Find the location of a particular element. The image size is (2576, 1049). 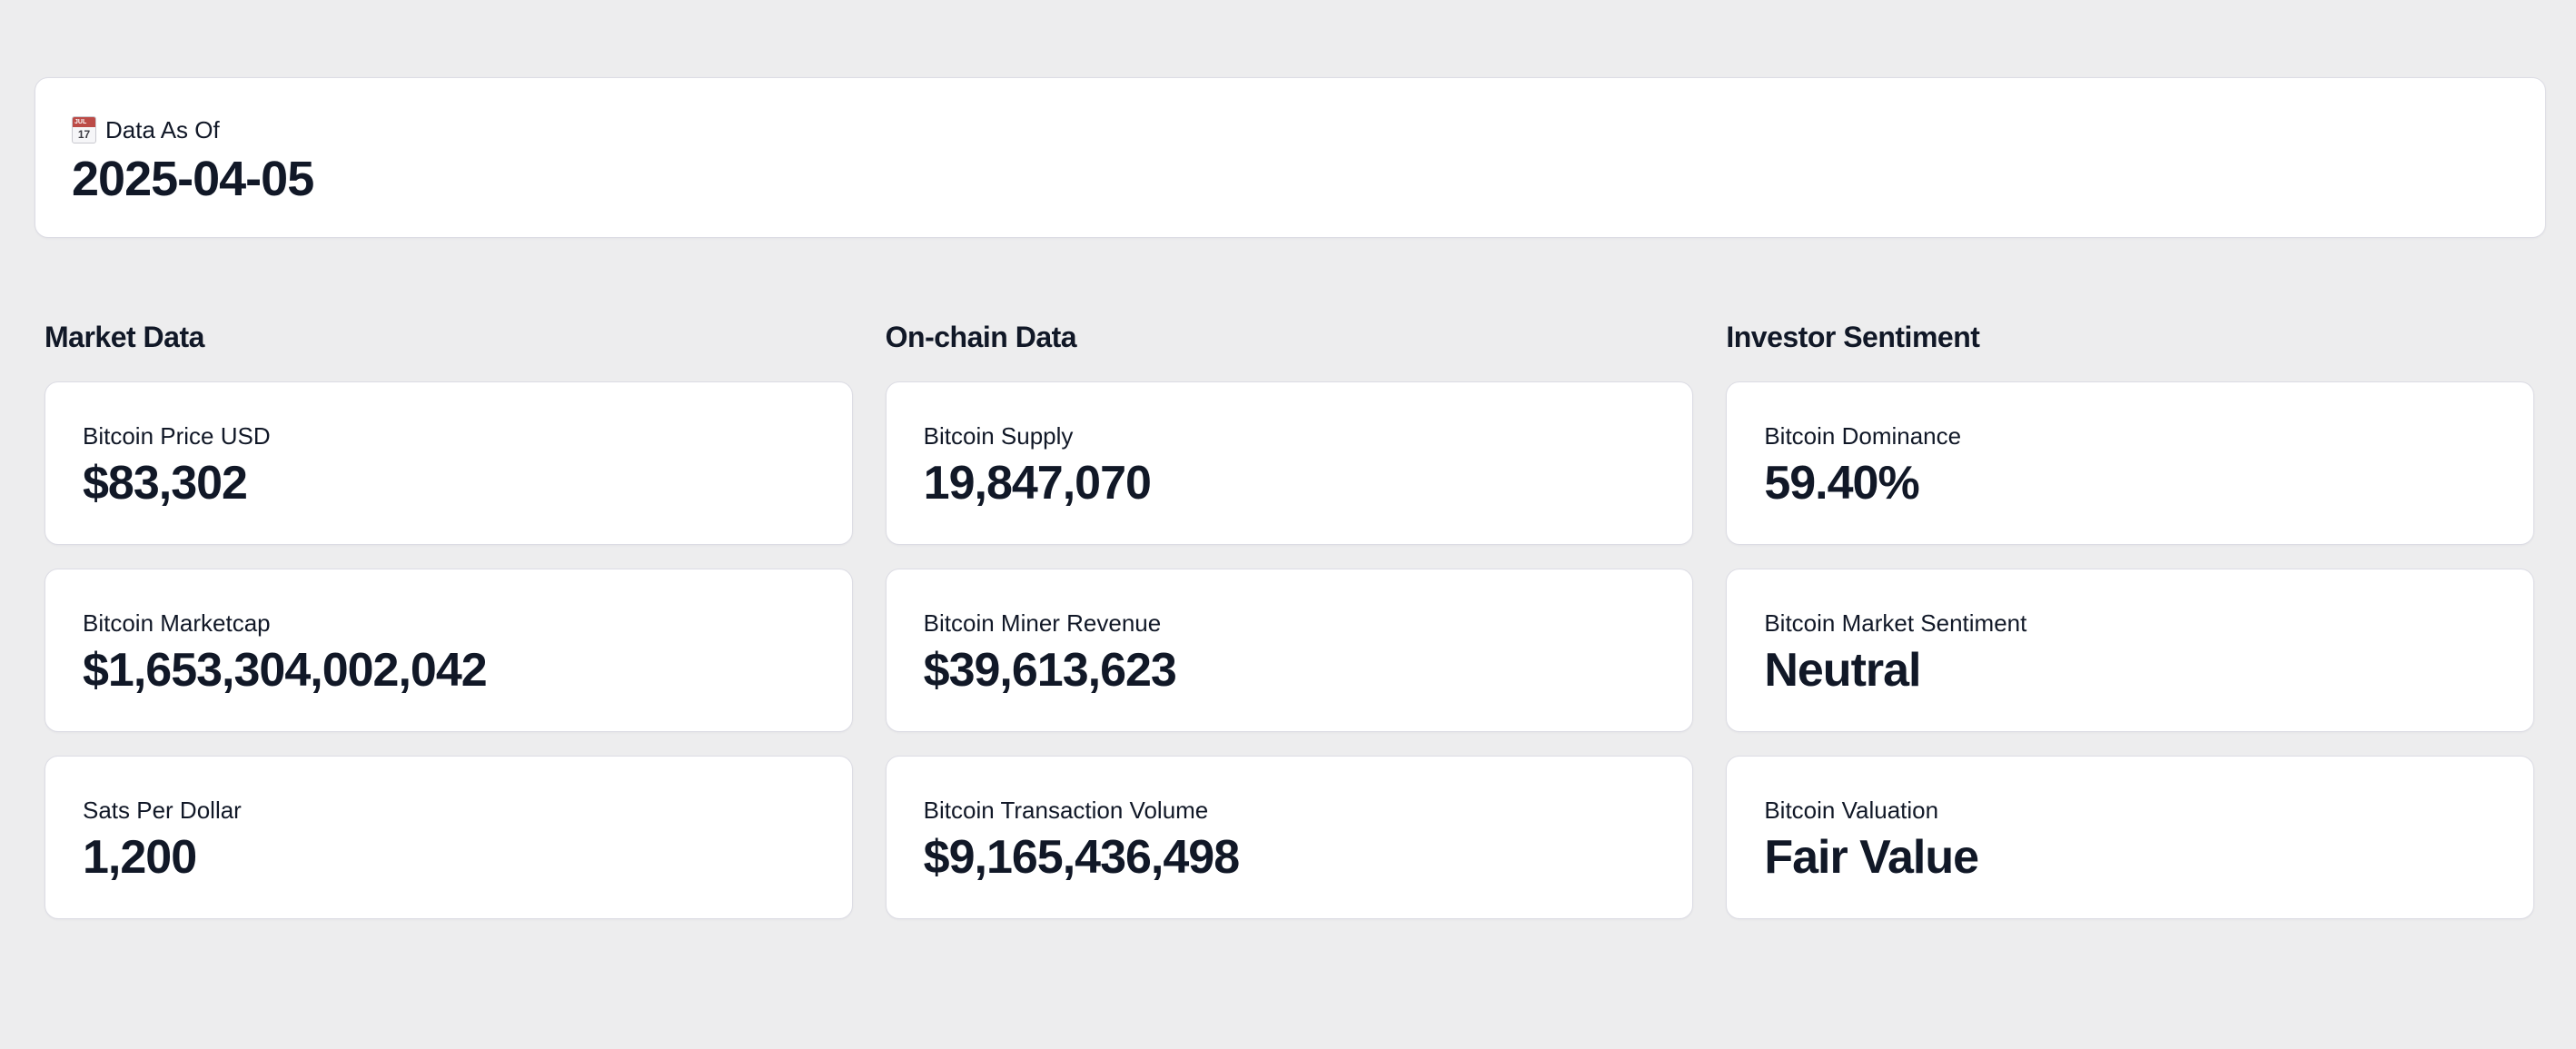

card-bitcoin-valuation: Bitcoin Valuation Fair Value is located at coordinates (2130, 837).